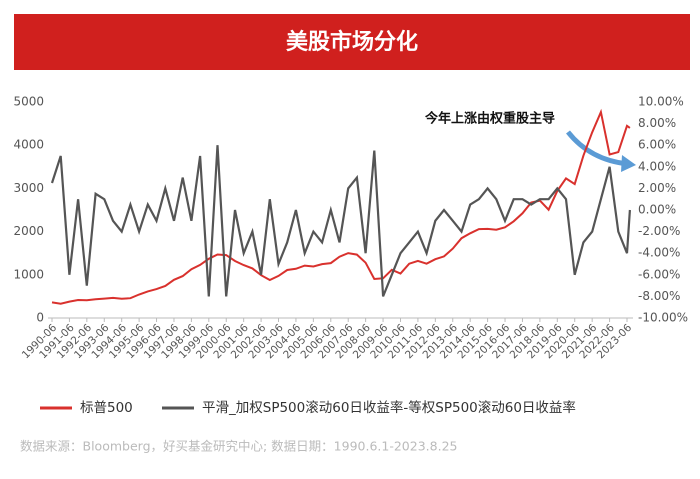 The image size is (700, 479). What do you see at coordinates (40, 318) in the screenshot?
I see `y-tick-label: 0` at bounding box center [40, 318].